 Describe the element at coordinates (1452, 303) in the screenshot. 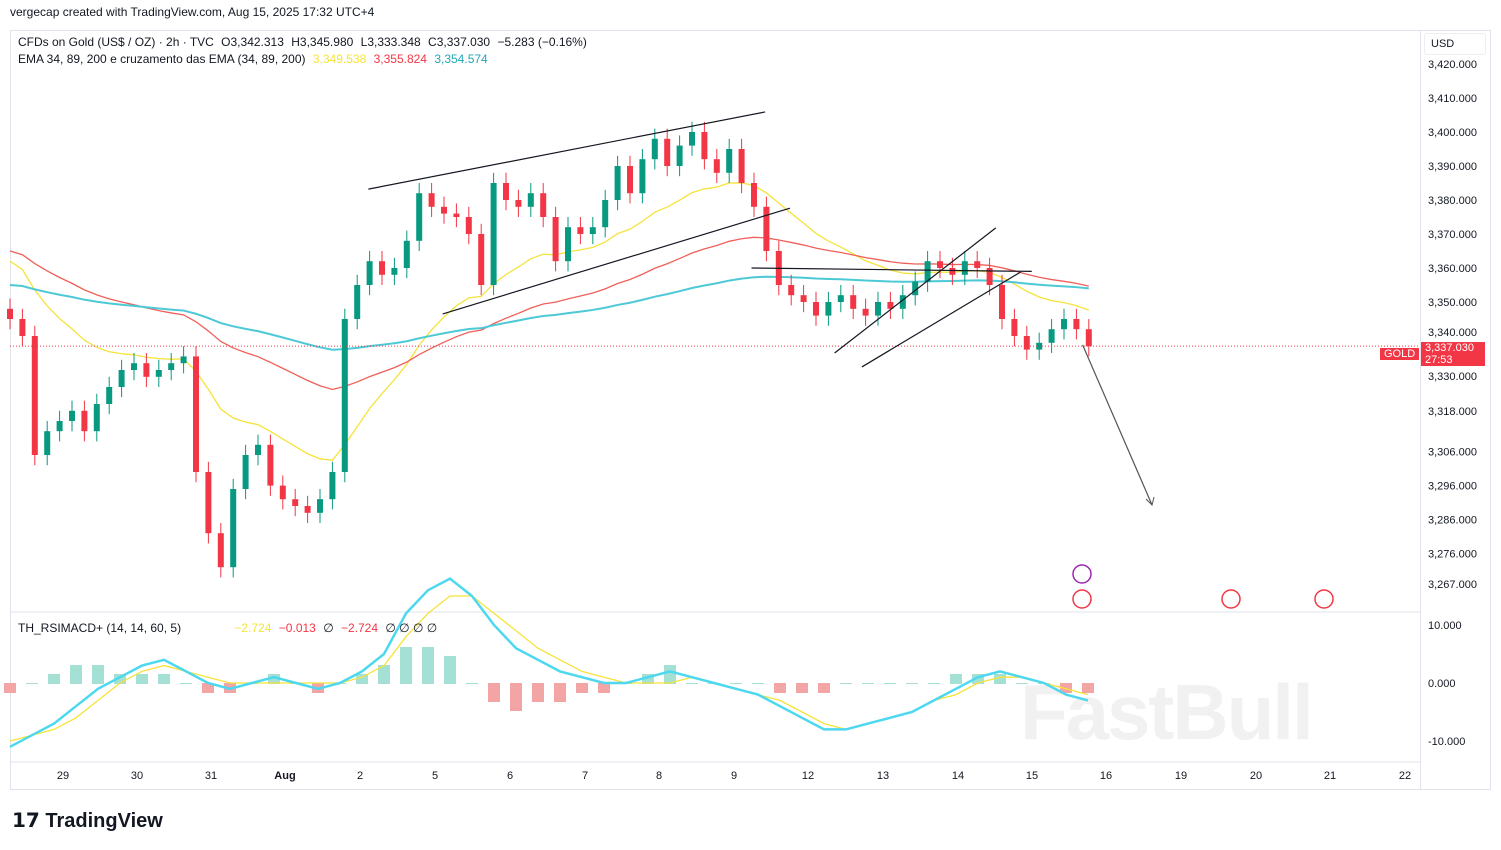

I see `price-tick-label: 3,350.000` at that location.